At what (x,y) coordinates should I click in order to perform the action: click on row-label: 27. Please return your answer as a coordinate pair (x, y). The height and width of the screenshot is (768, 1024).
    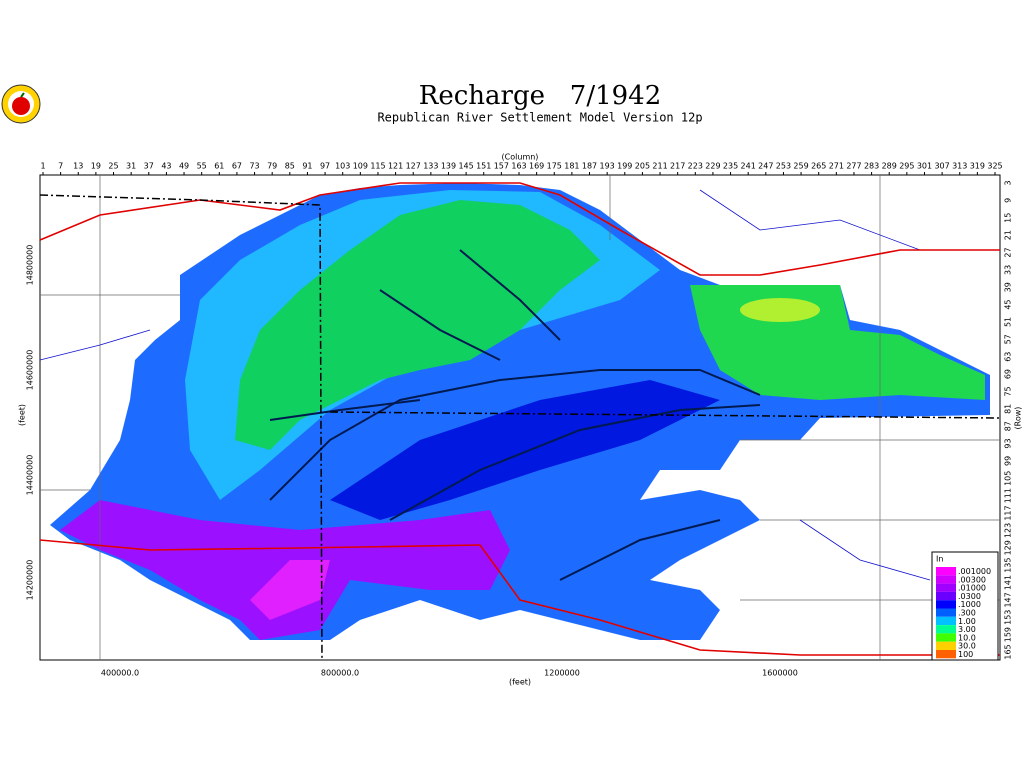
    Looking at the image, I should click on (1008, 252).